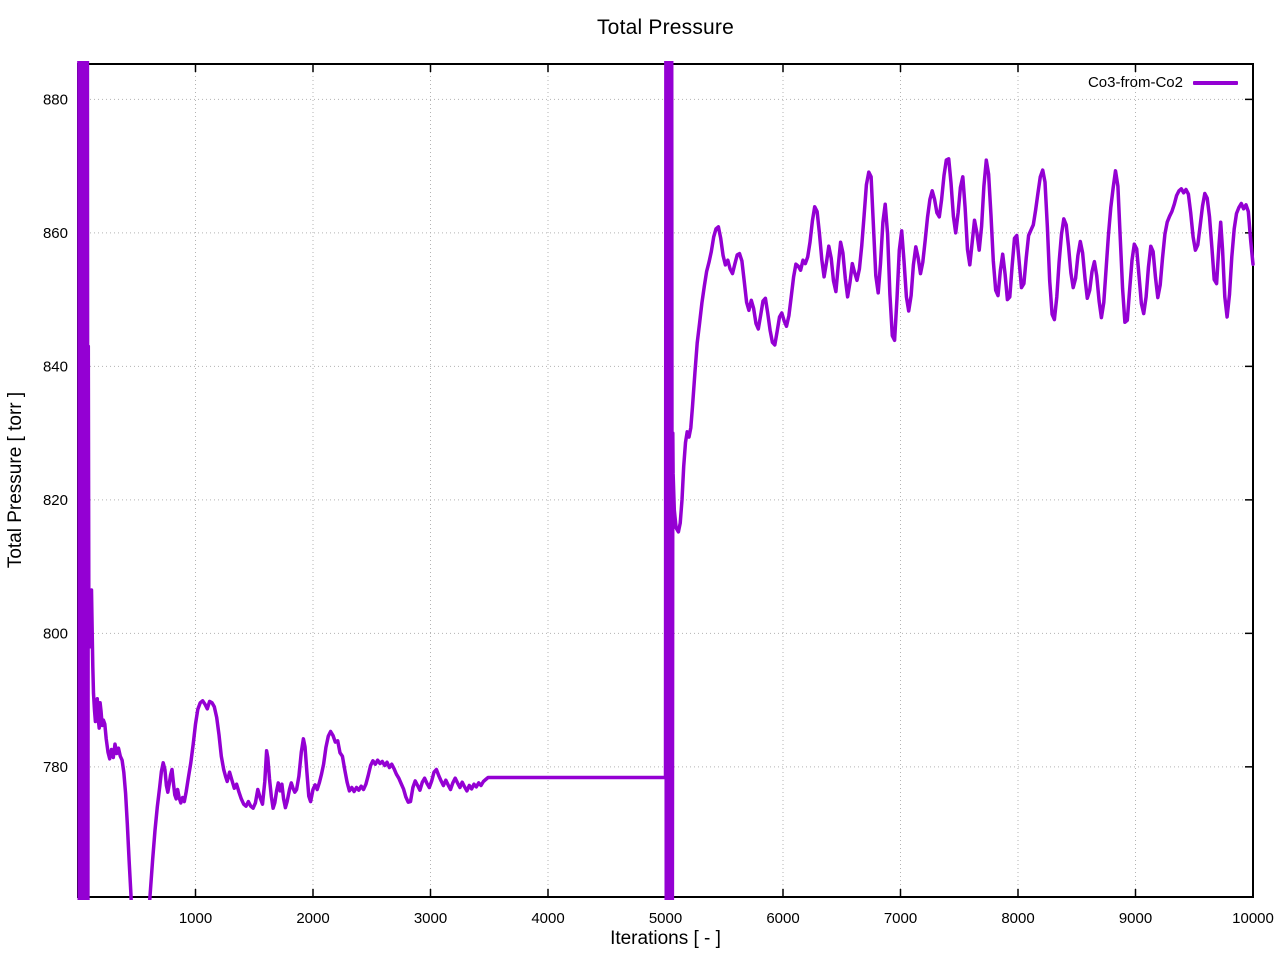 This screenshot has width=1280, height=960. Describe the element at coordinates (1017, 918) in the screenshot. I see `x-tick-label: 8000` at that location.